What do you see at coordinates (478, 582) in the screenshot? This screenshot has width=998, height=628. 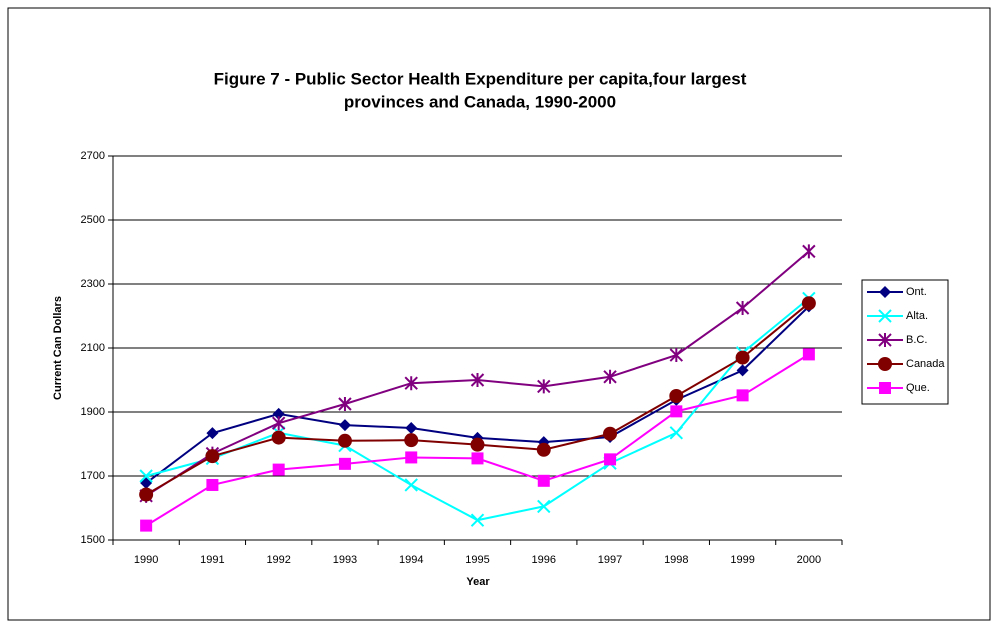 I see `x-axis-title: Year` at bounding box center [478, 582].